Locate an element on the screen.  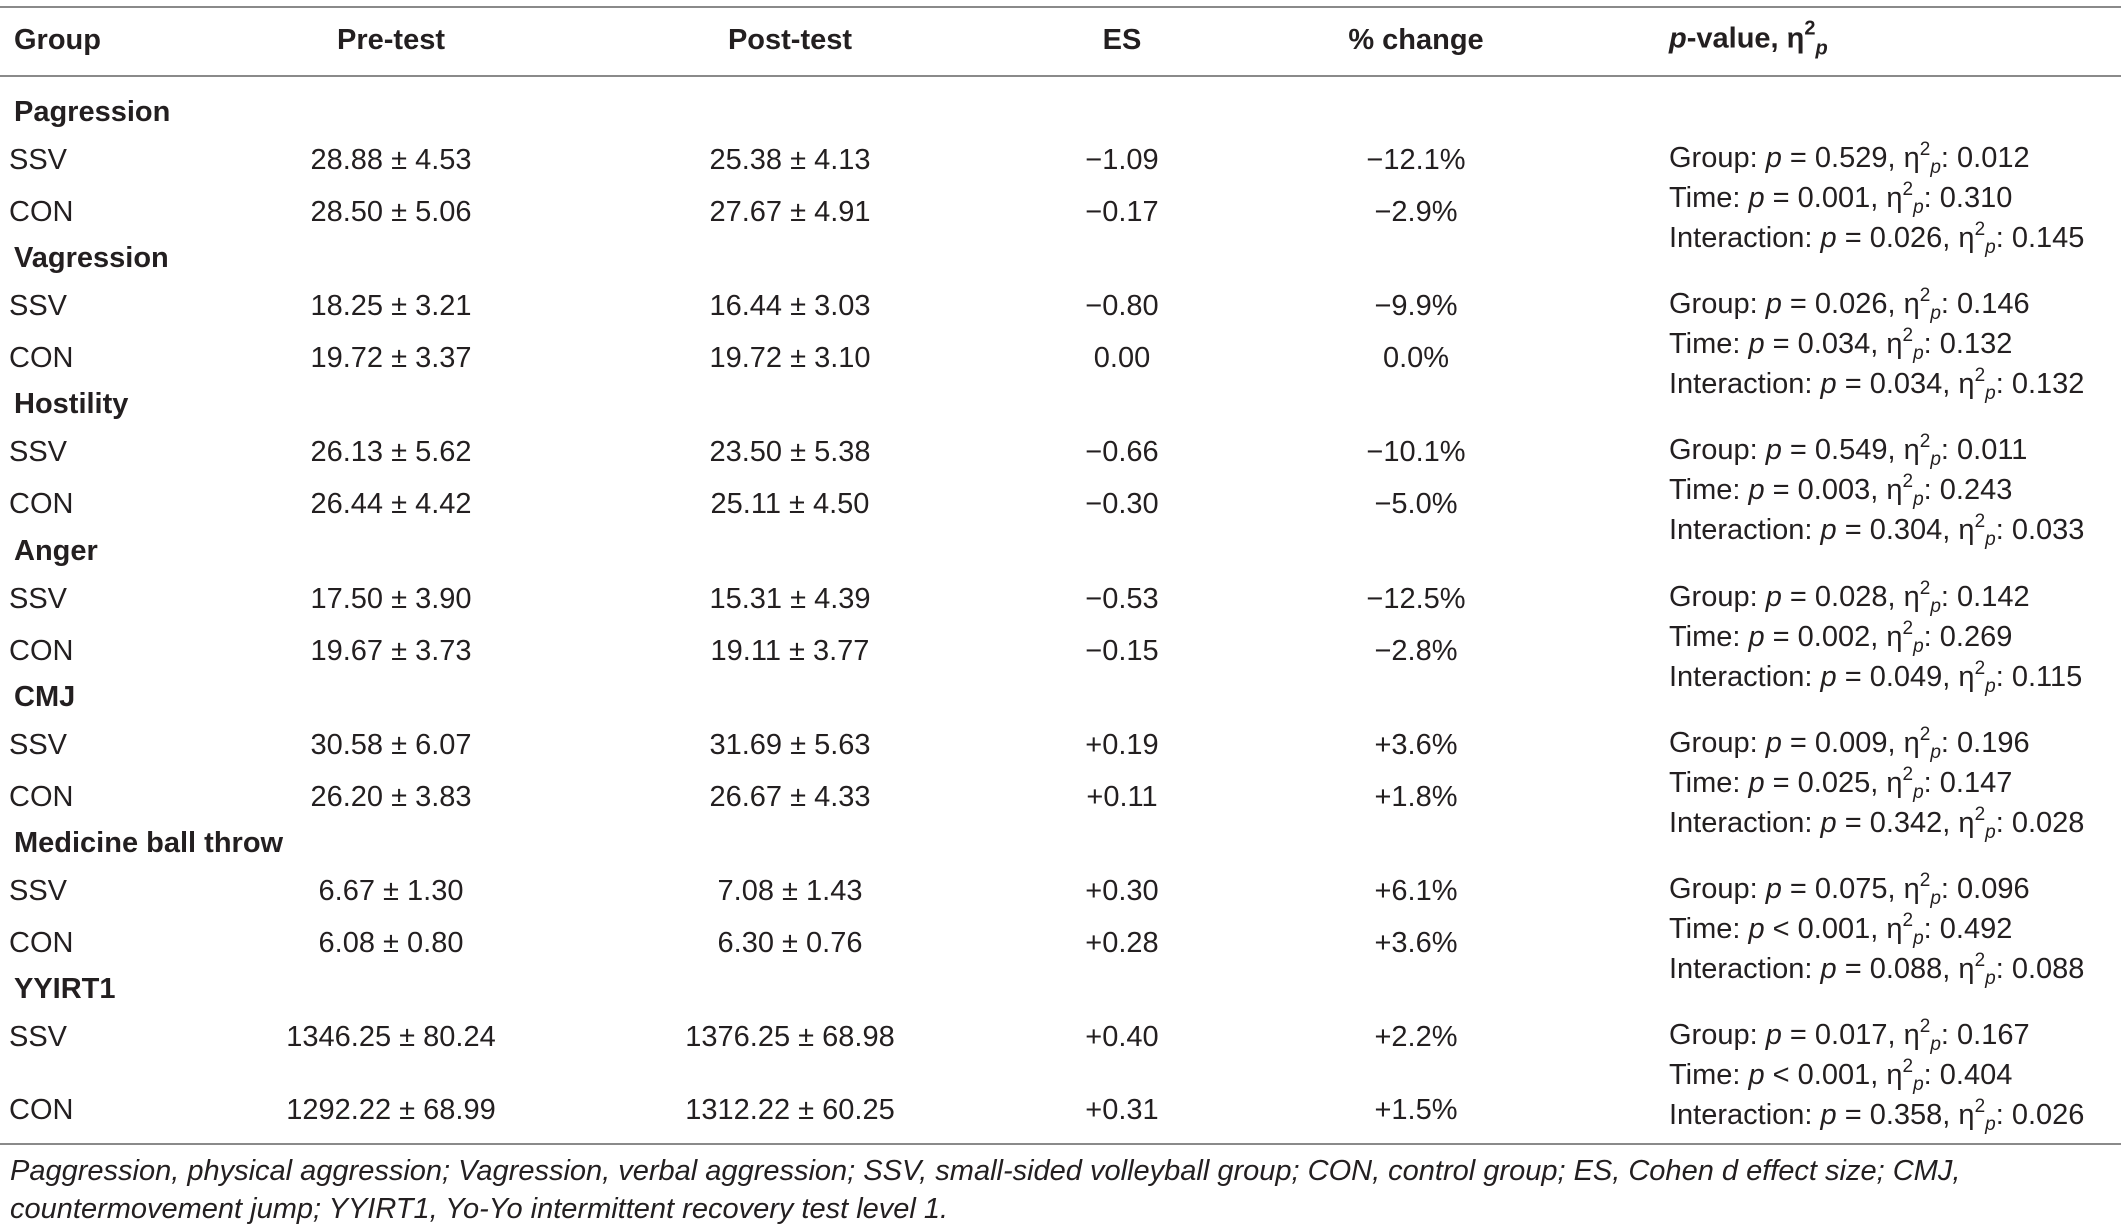
pre-test-value: 26.20 ± 3.83 is located at coordinates (391, 797).